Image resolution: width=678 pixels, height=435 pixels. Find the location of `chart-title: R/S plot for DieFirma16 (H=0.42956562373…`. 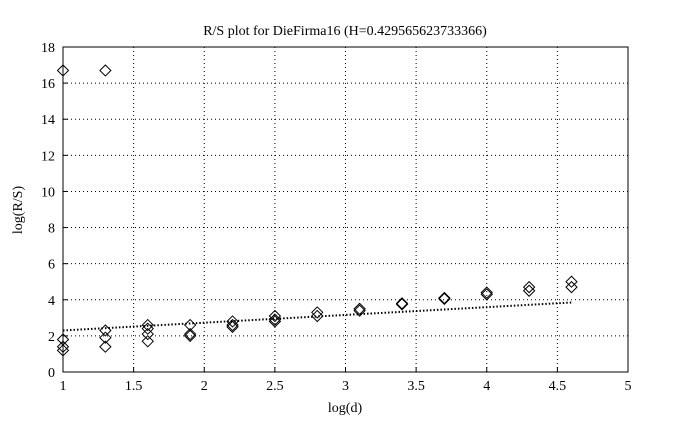

chart-title: R/S plot for DieFirma16 (H=0.42956562373… is located at coordinates (345, 31).